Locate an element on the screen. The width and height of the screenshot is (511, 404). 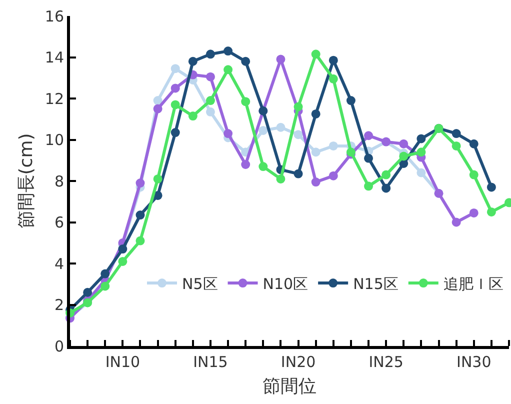
y-tick-label: 6 is located at coordinates (59, 223).